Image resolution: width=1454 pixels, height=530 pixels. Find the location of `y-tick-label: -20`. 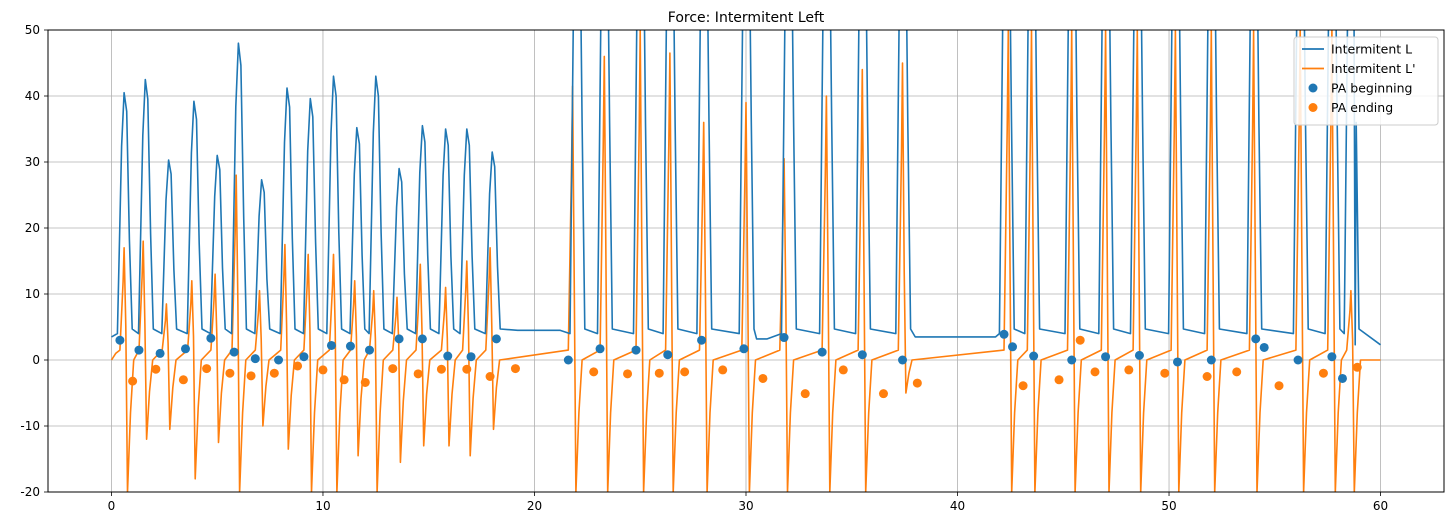

y-tick-label: -20 is located at coordinates (30, 492).